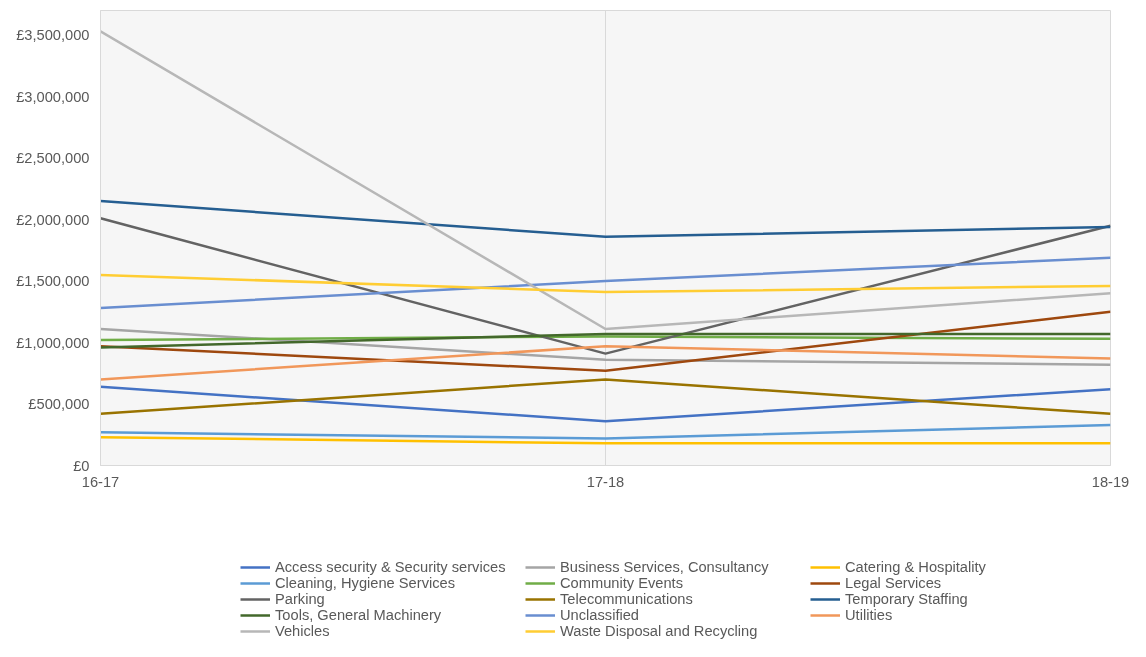  Describe the element at coordinates (53, 96) in the screenshot. I see `y-tick-label: £3,000,000` at that location.